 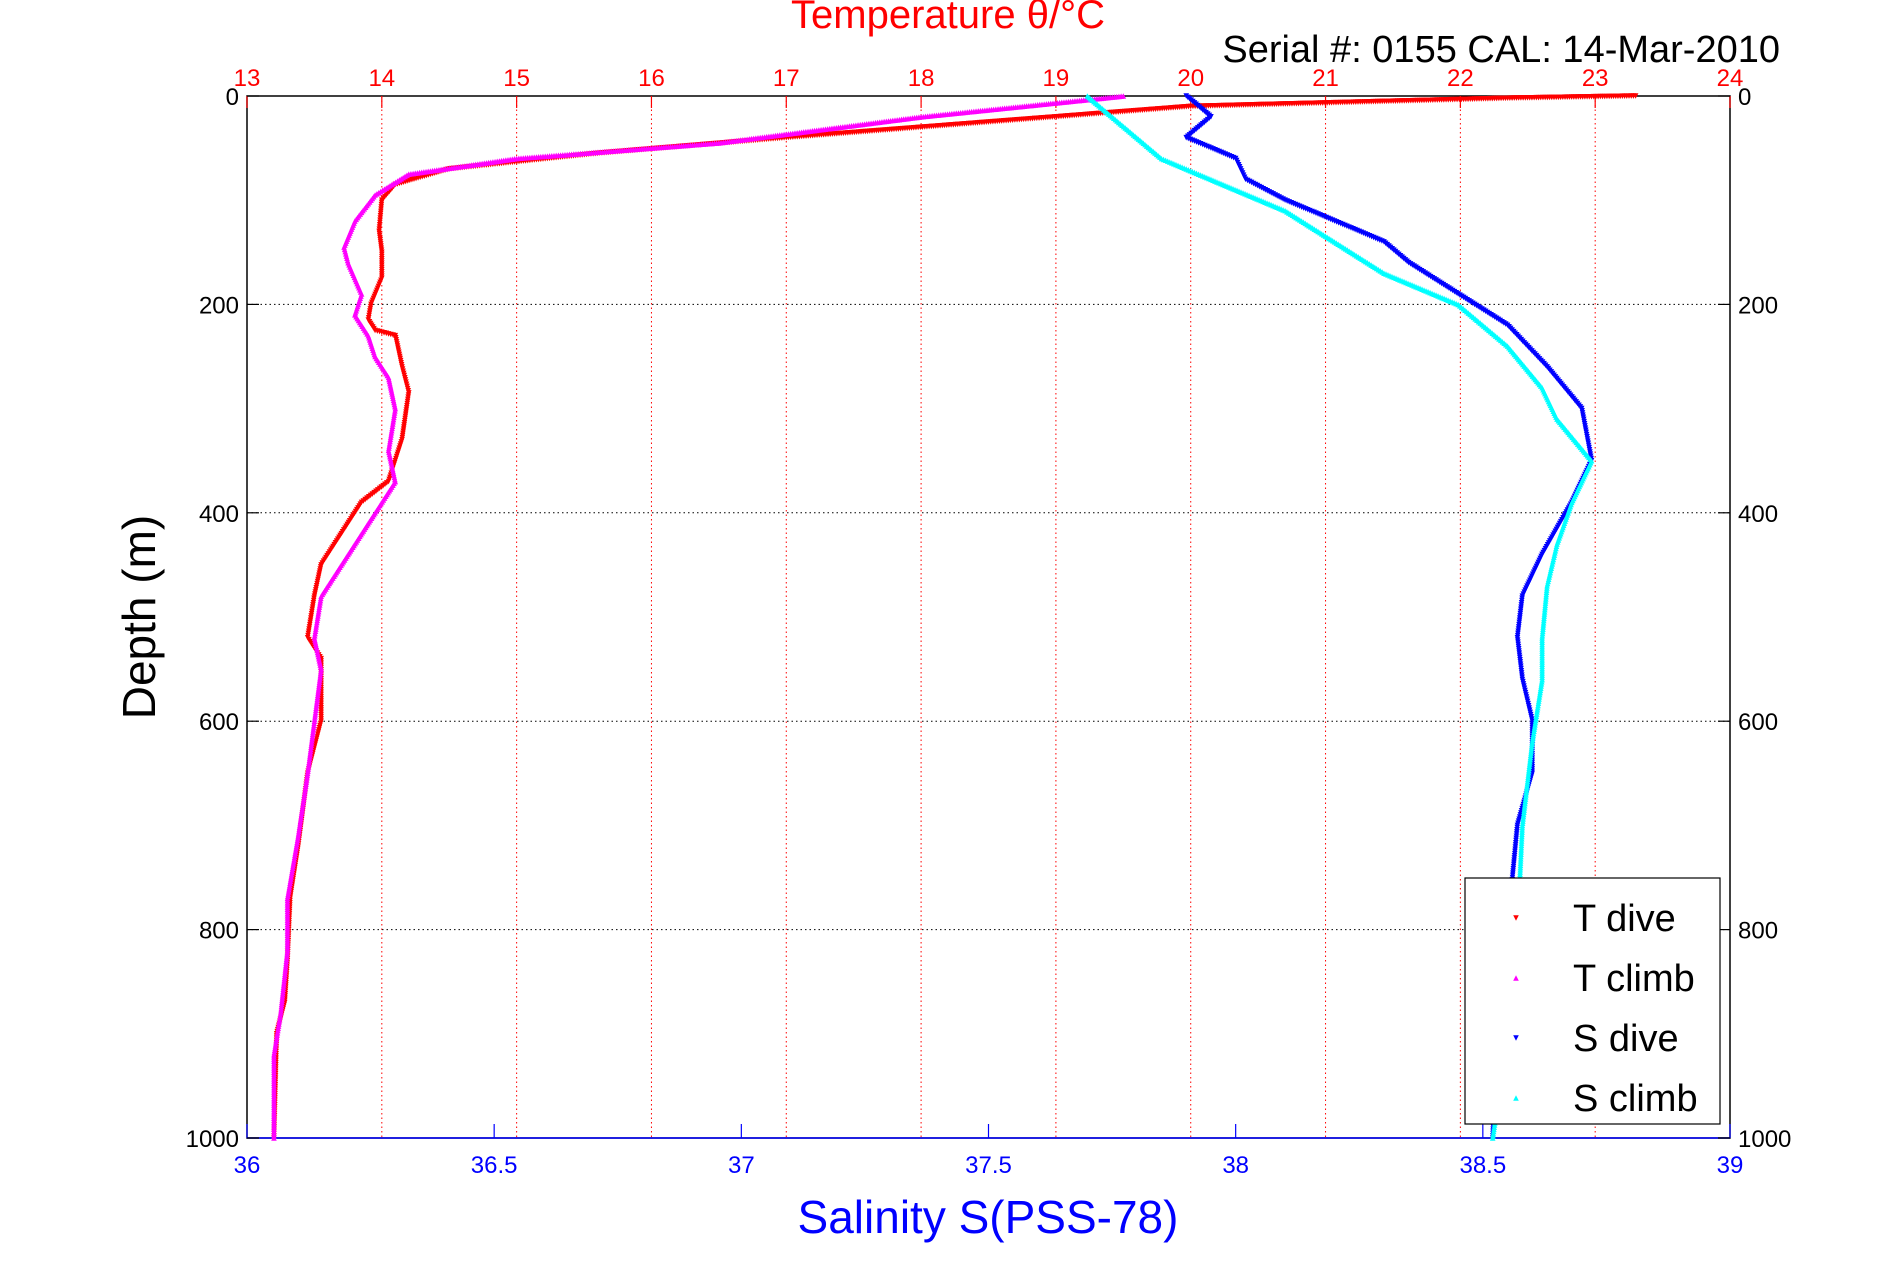 What do you see at coordinates (1764, 1139) in the screenshot?
I see `depth-tick-label-right: 1000` at bounding box center [1764, 1139].